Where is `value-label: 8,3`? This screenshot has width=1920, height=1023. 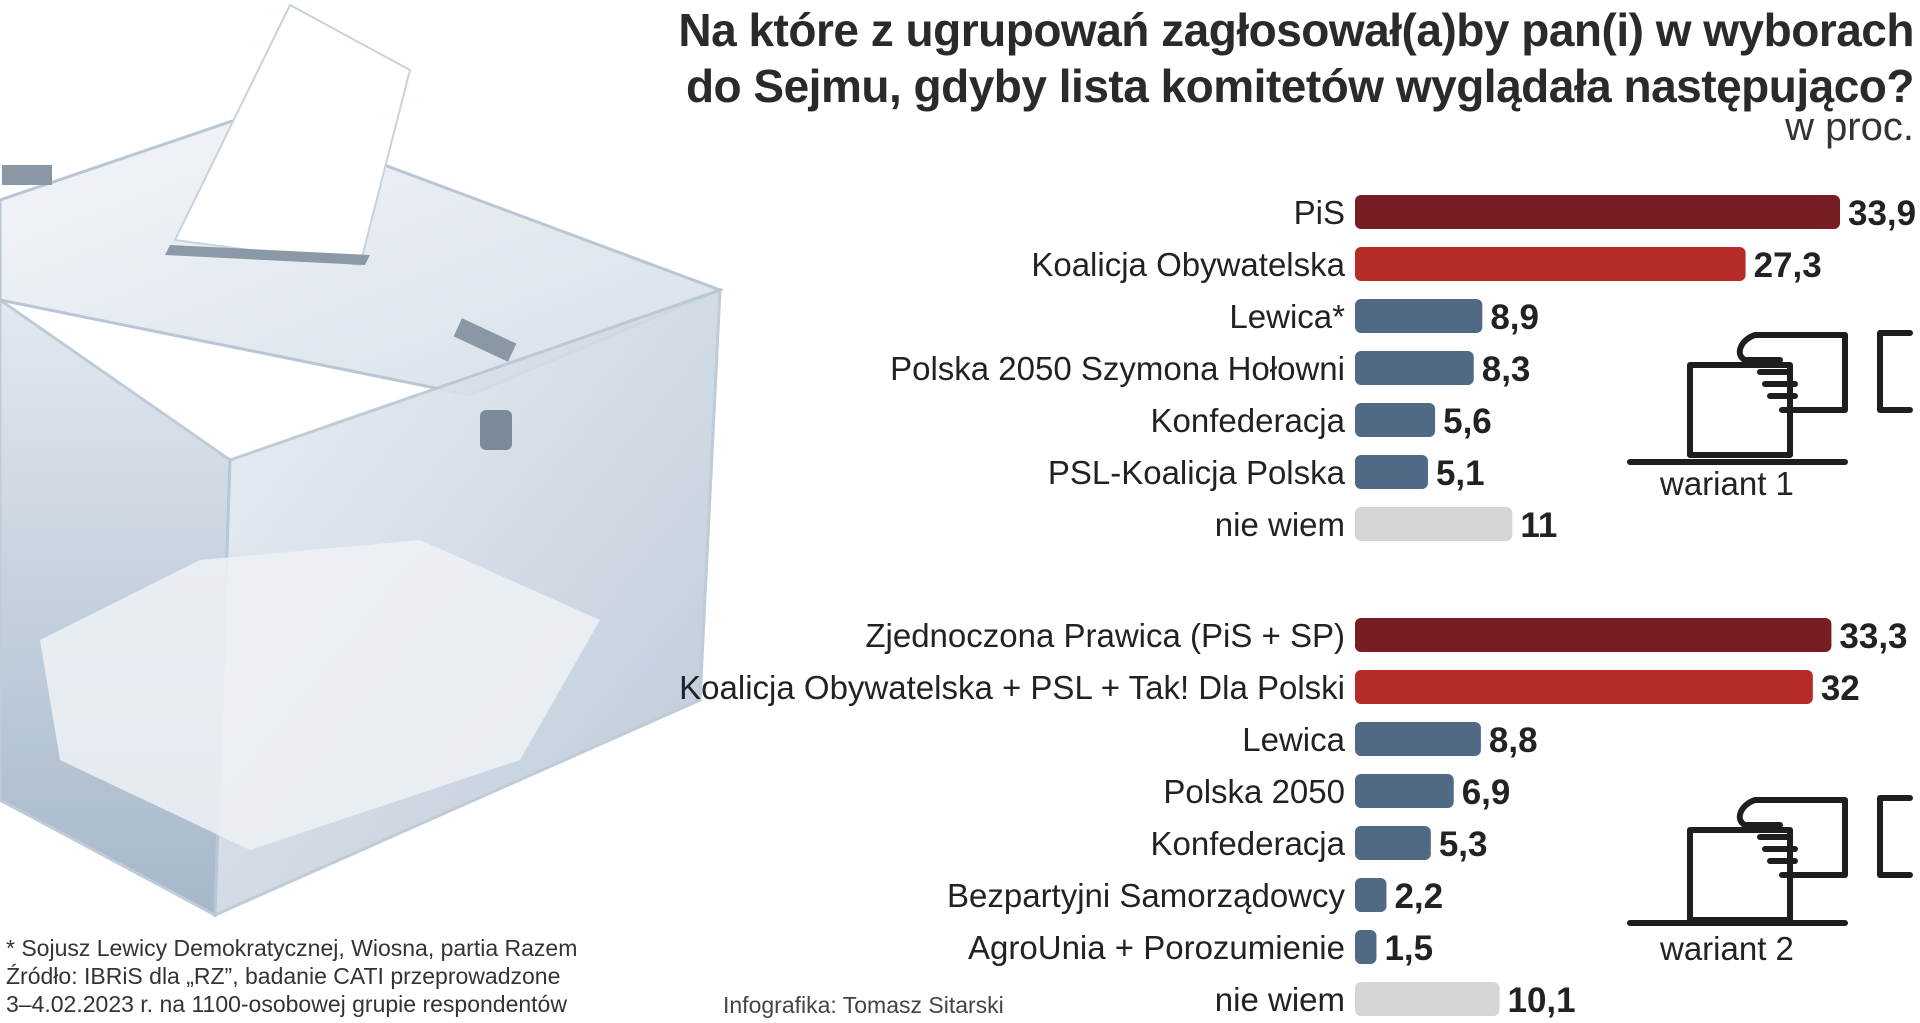 value-label: 8,3 is located at coordinates (1506, 369).